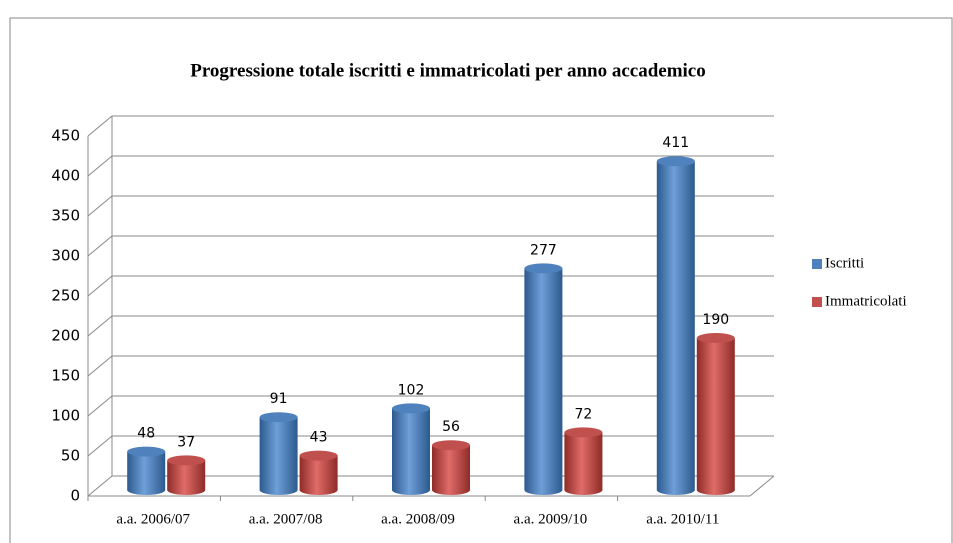  I want to click on x-tick-label: a.a. 2006/07, so click(153, 519).